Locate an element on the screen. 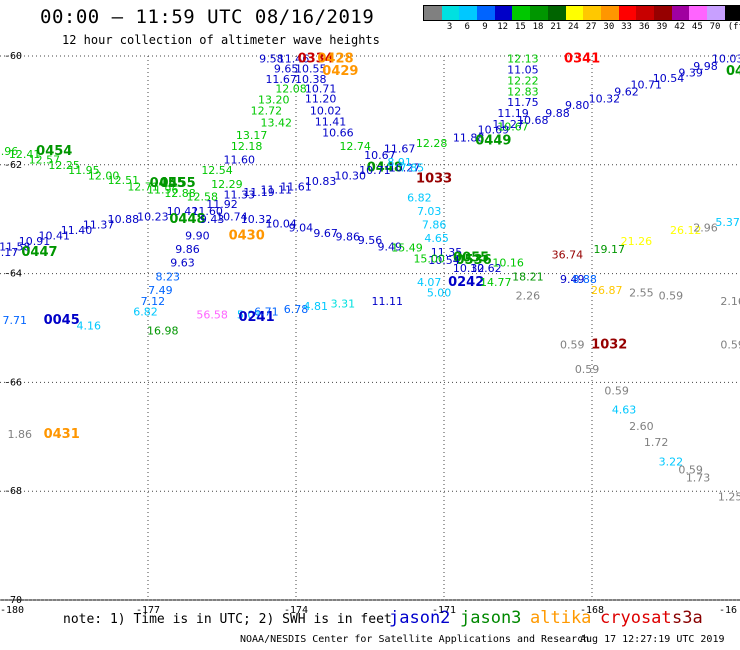 The height and width of the screenshot is (650, 740). y-tick-label: -62 is located at coordinates (13, 165).